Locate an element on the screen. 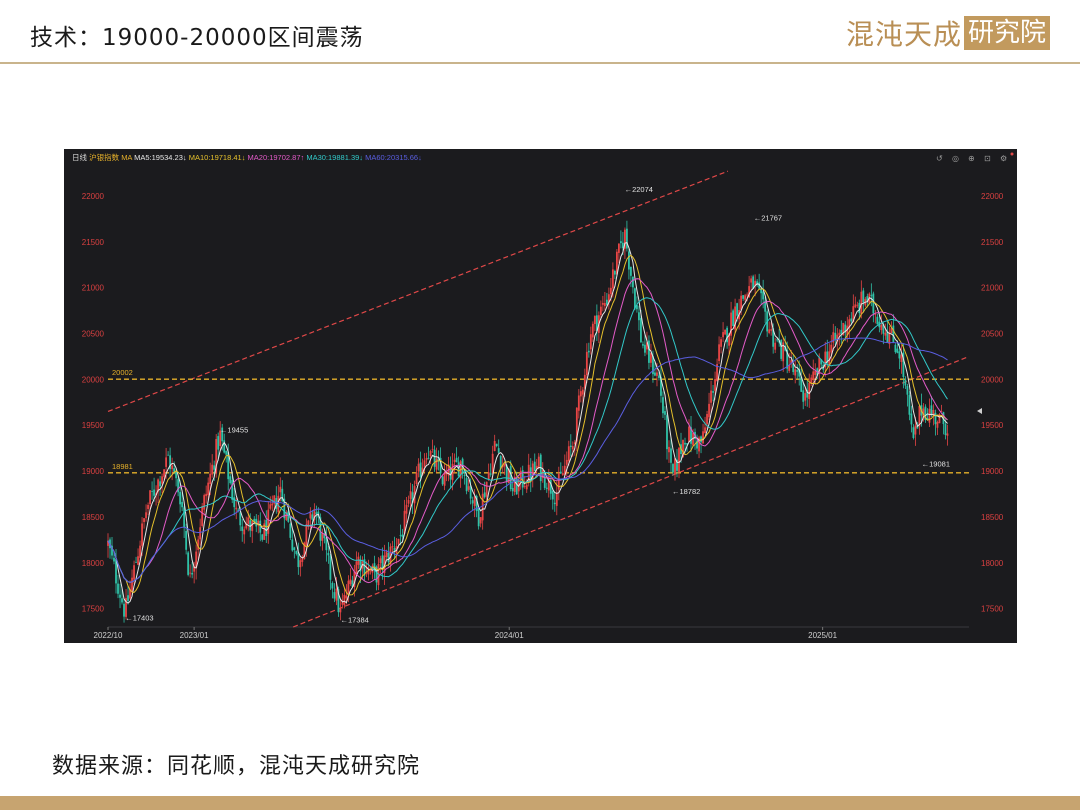  y-tick-label-left: 19000 is located at coordinates (93, 471).